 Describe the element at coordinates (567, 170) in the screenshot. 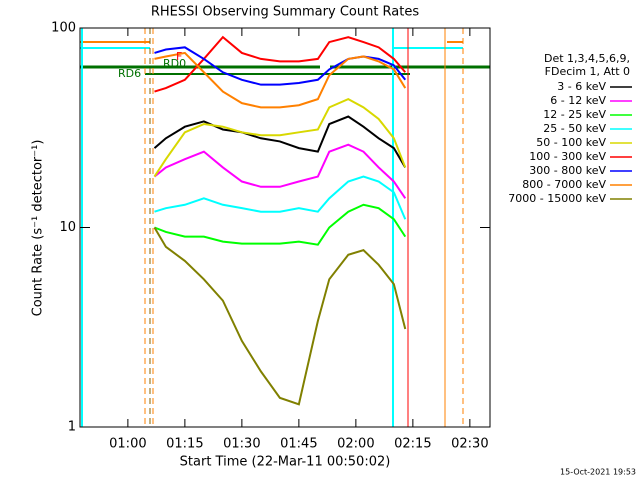

I see `legend-label: 300 - 800 keV` at that location.